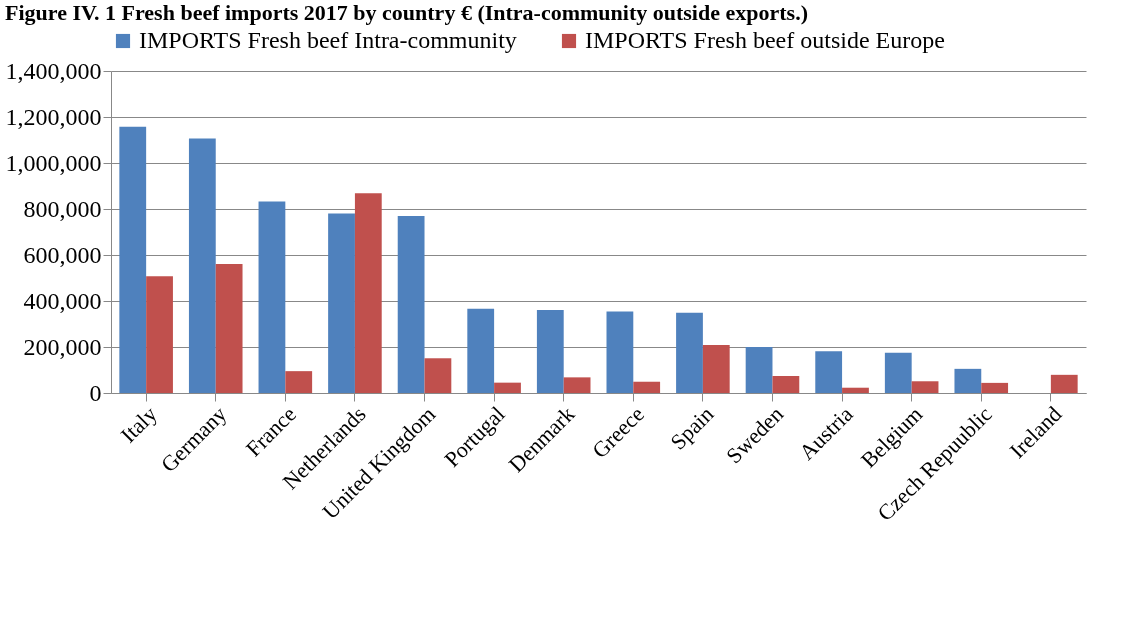  I want to click on y-tick-label: 800,000, so click(62, 208).